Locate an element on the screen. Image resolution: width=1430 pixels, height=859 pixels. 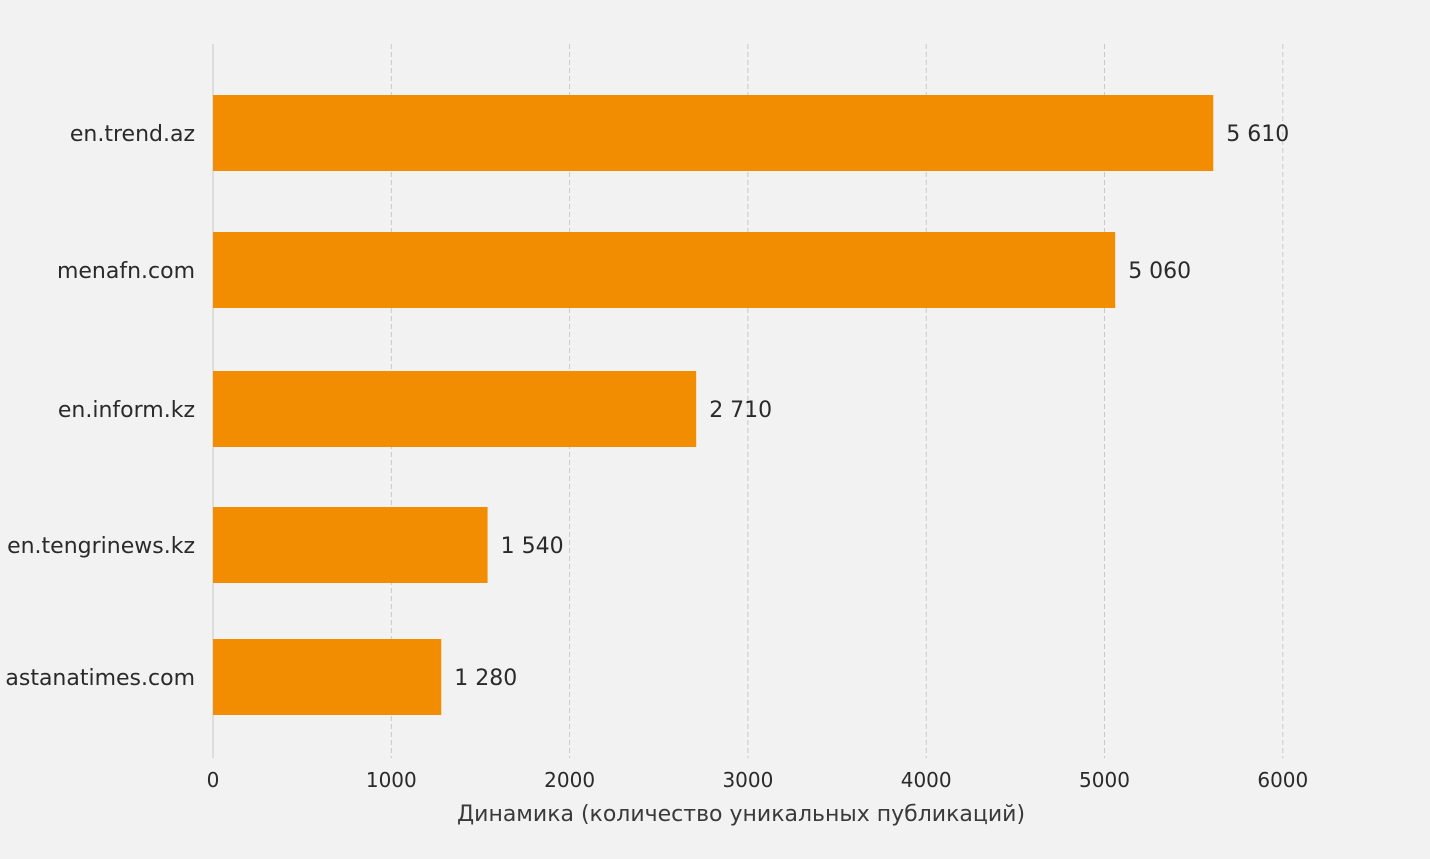
category-label: en.inform.kz is located at coordinates (126, 410).